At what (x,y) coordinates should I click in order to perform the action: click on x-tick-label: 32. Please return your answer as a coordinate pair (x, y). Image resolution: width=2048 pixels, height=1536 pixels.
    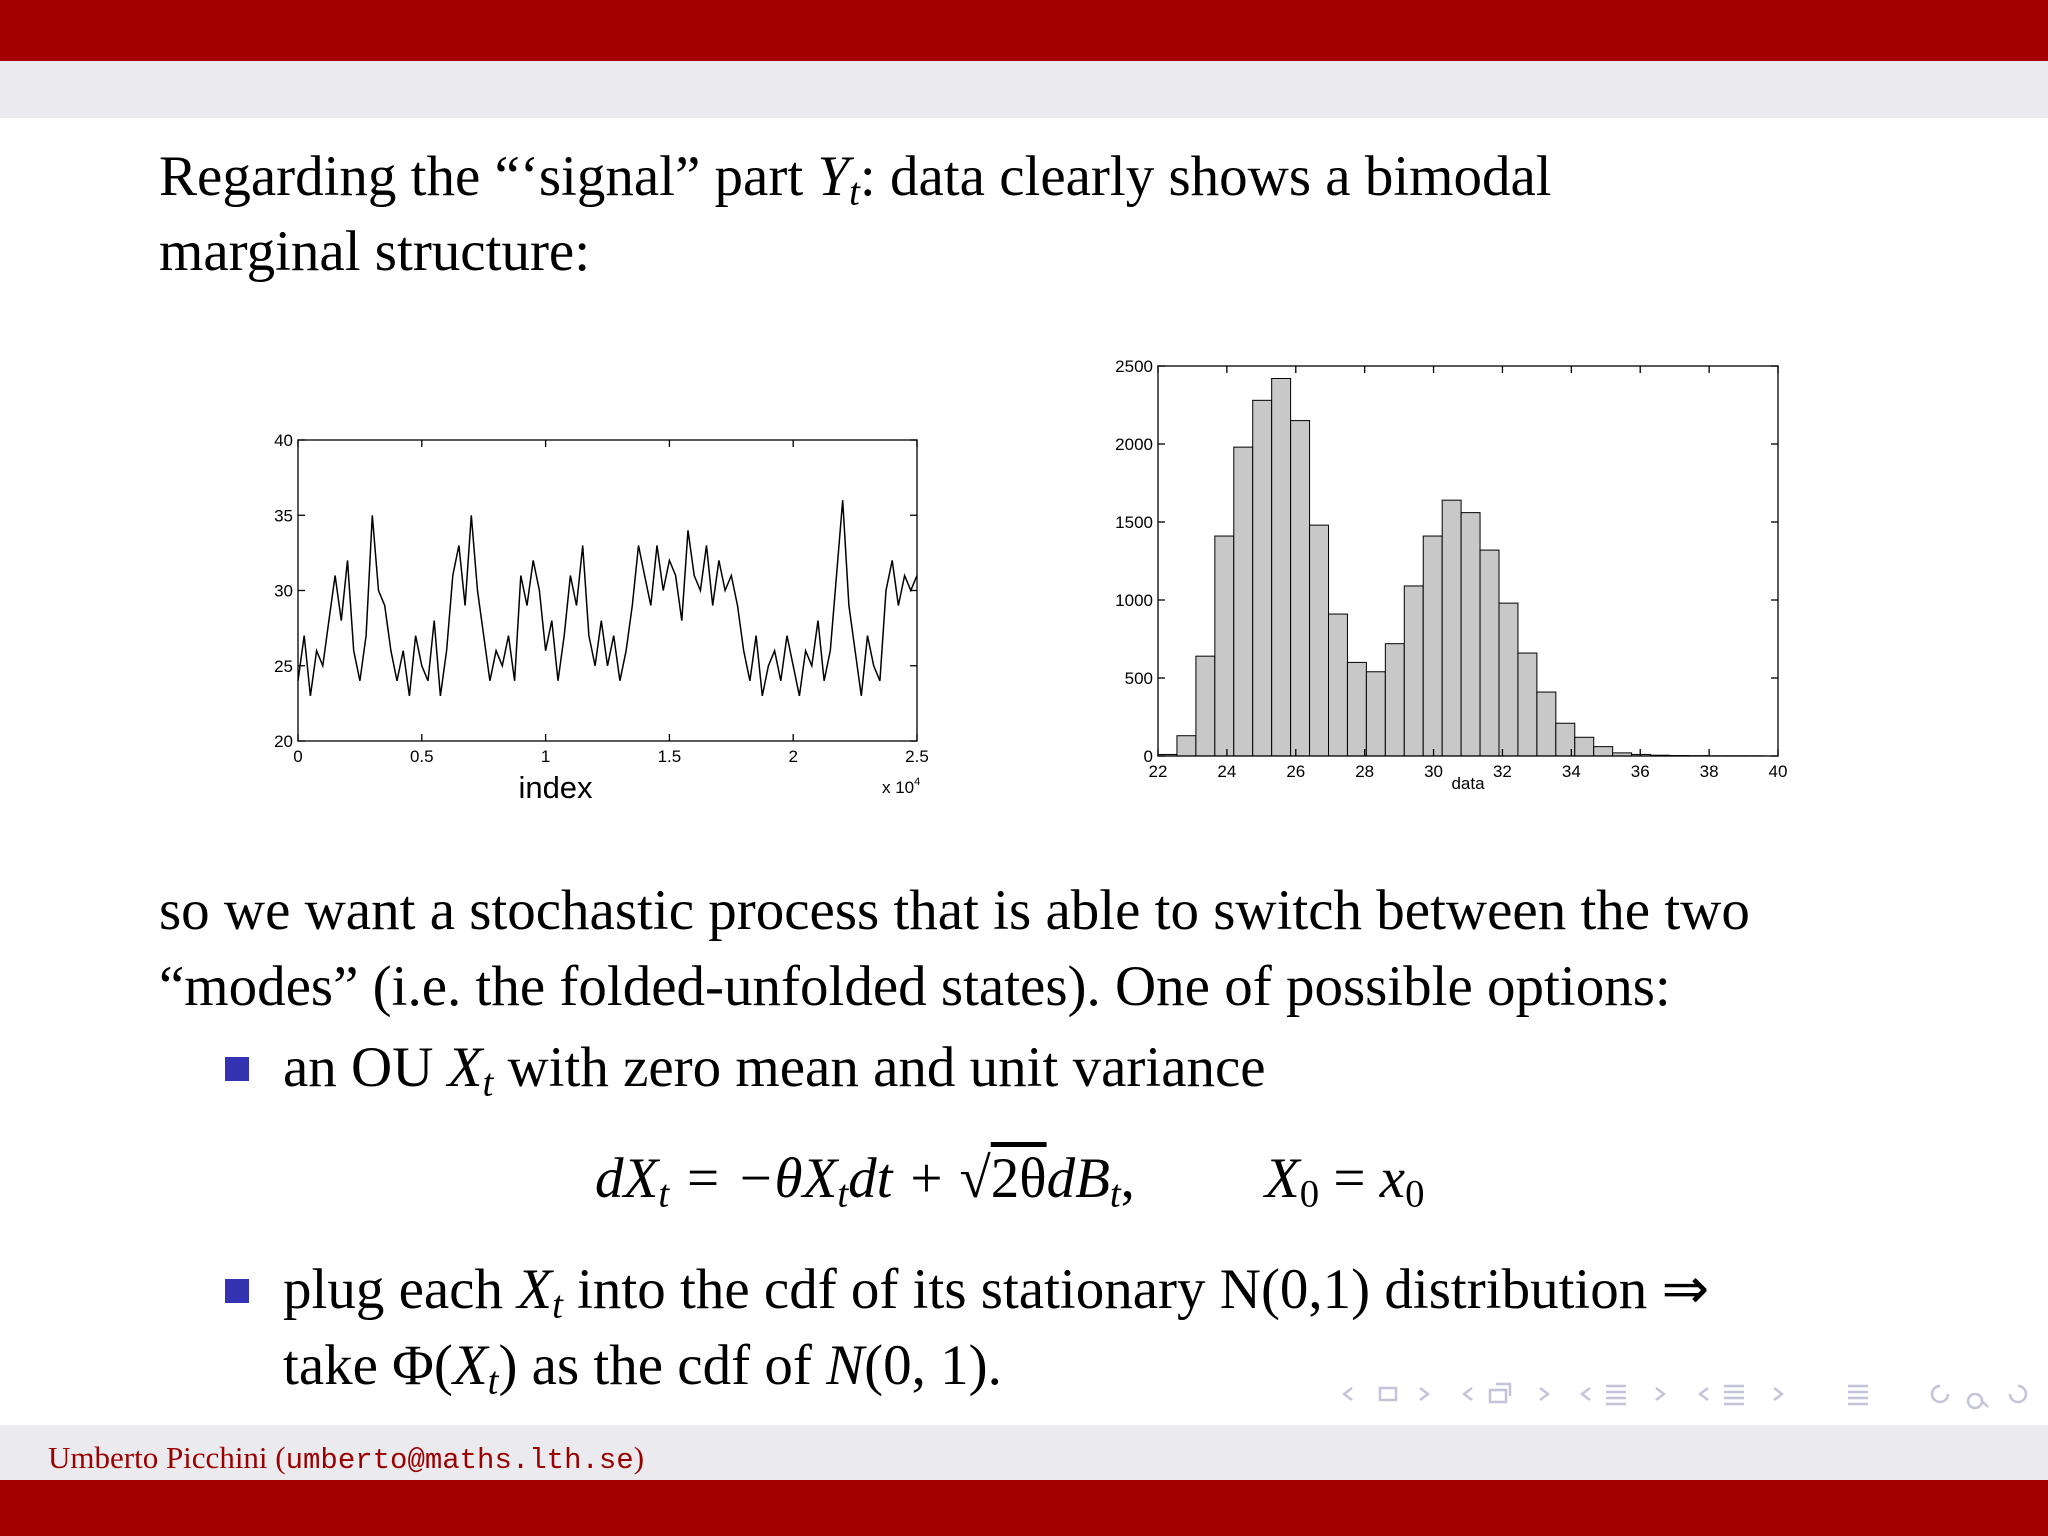
    Looking at the image, I should click on (1502, 771).